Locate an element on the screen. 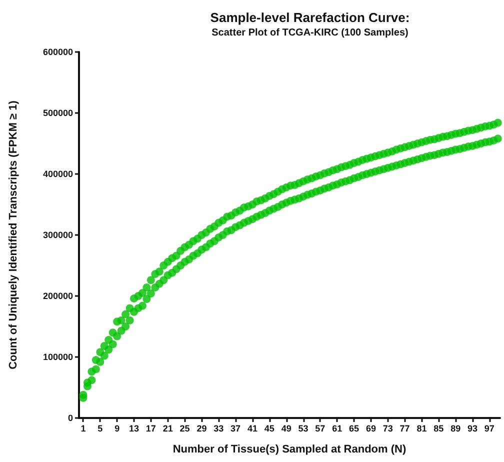 This screenshot has height=462, width=504. x-tick-label: 37 is located at coordinates (235, 429).